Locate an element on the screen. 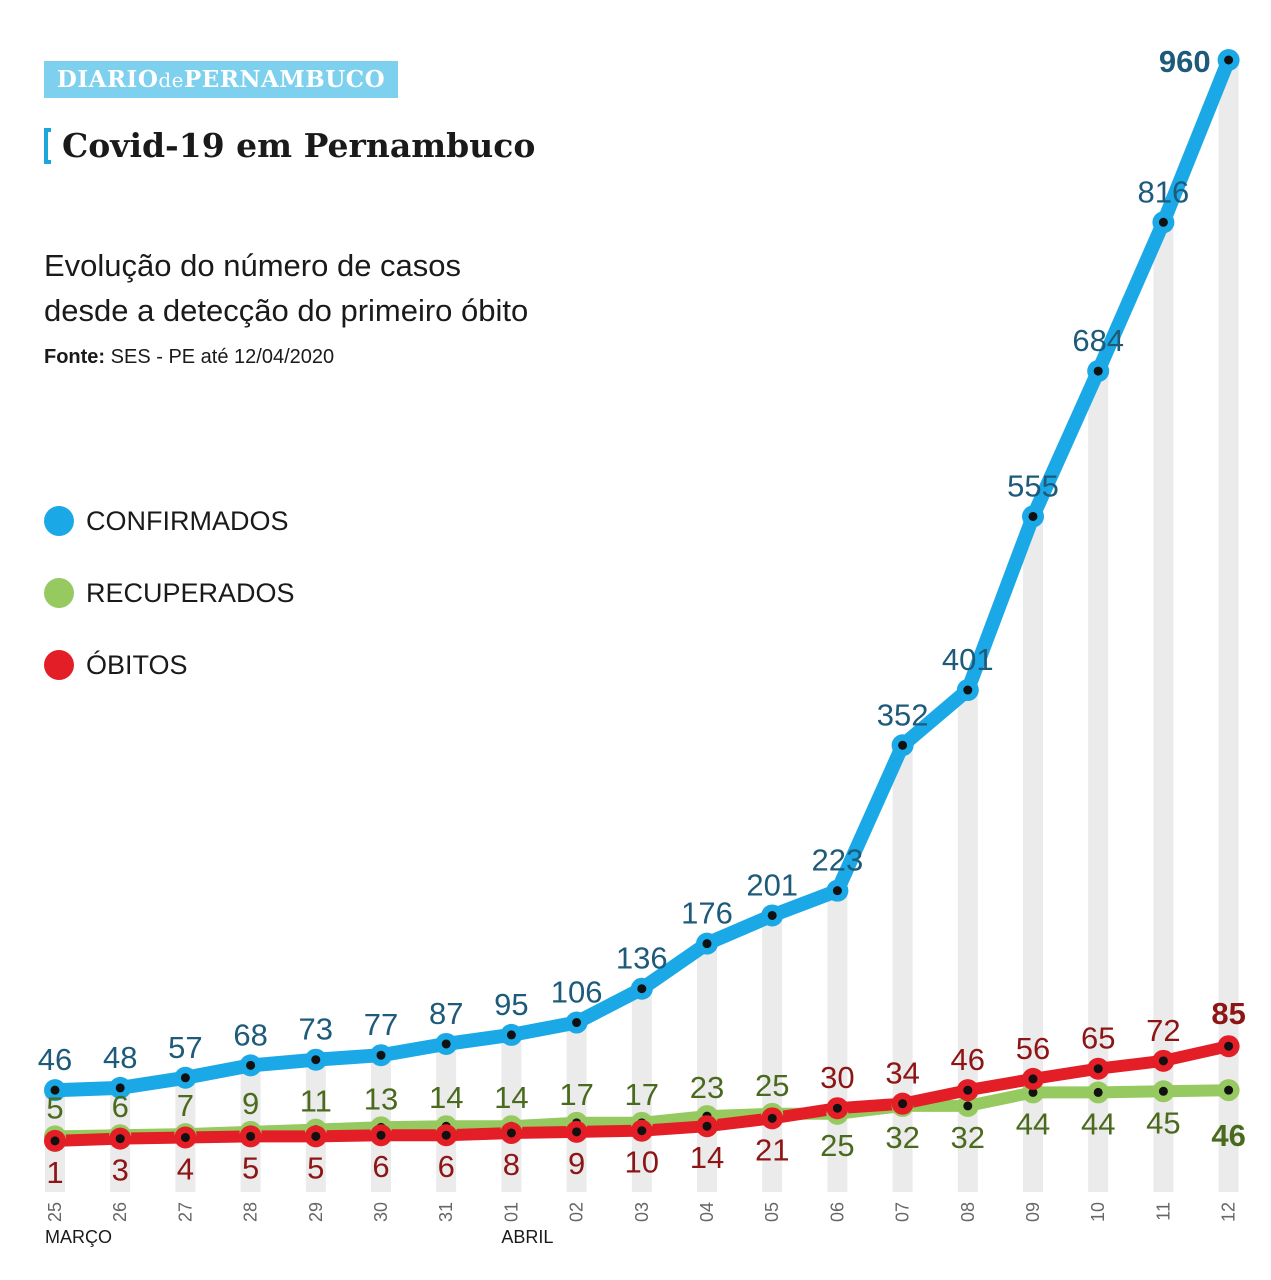 The image size is (1271, 1280). data-label: 7 is located at coordinates (185, 1105).